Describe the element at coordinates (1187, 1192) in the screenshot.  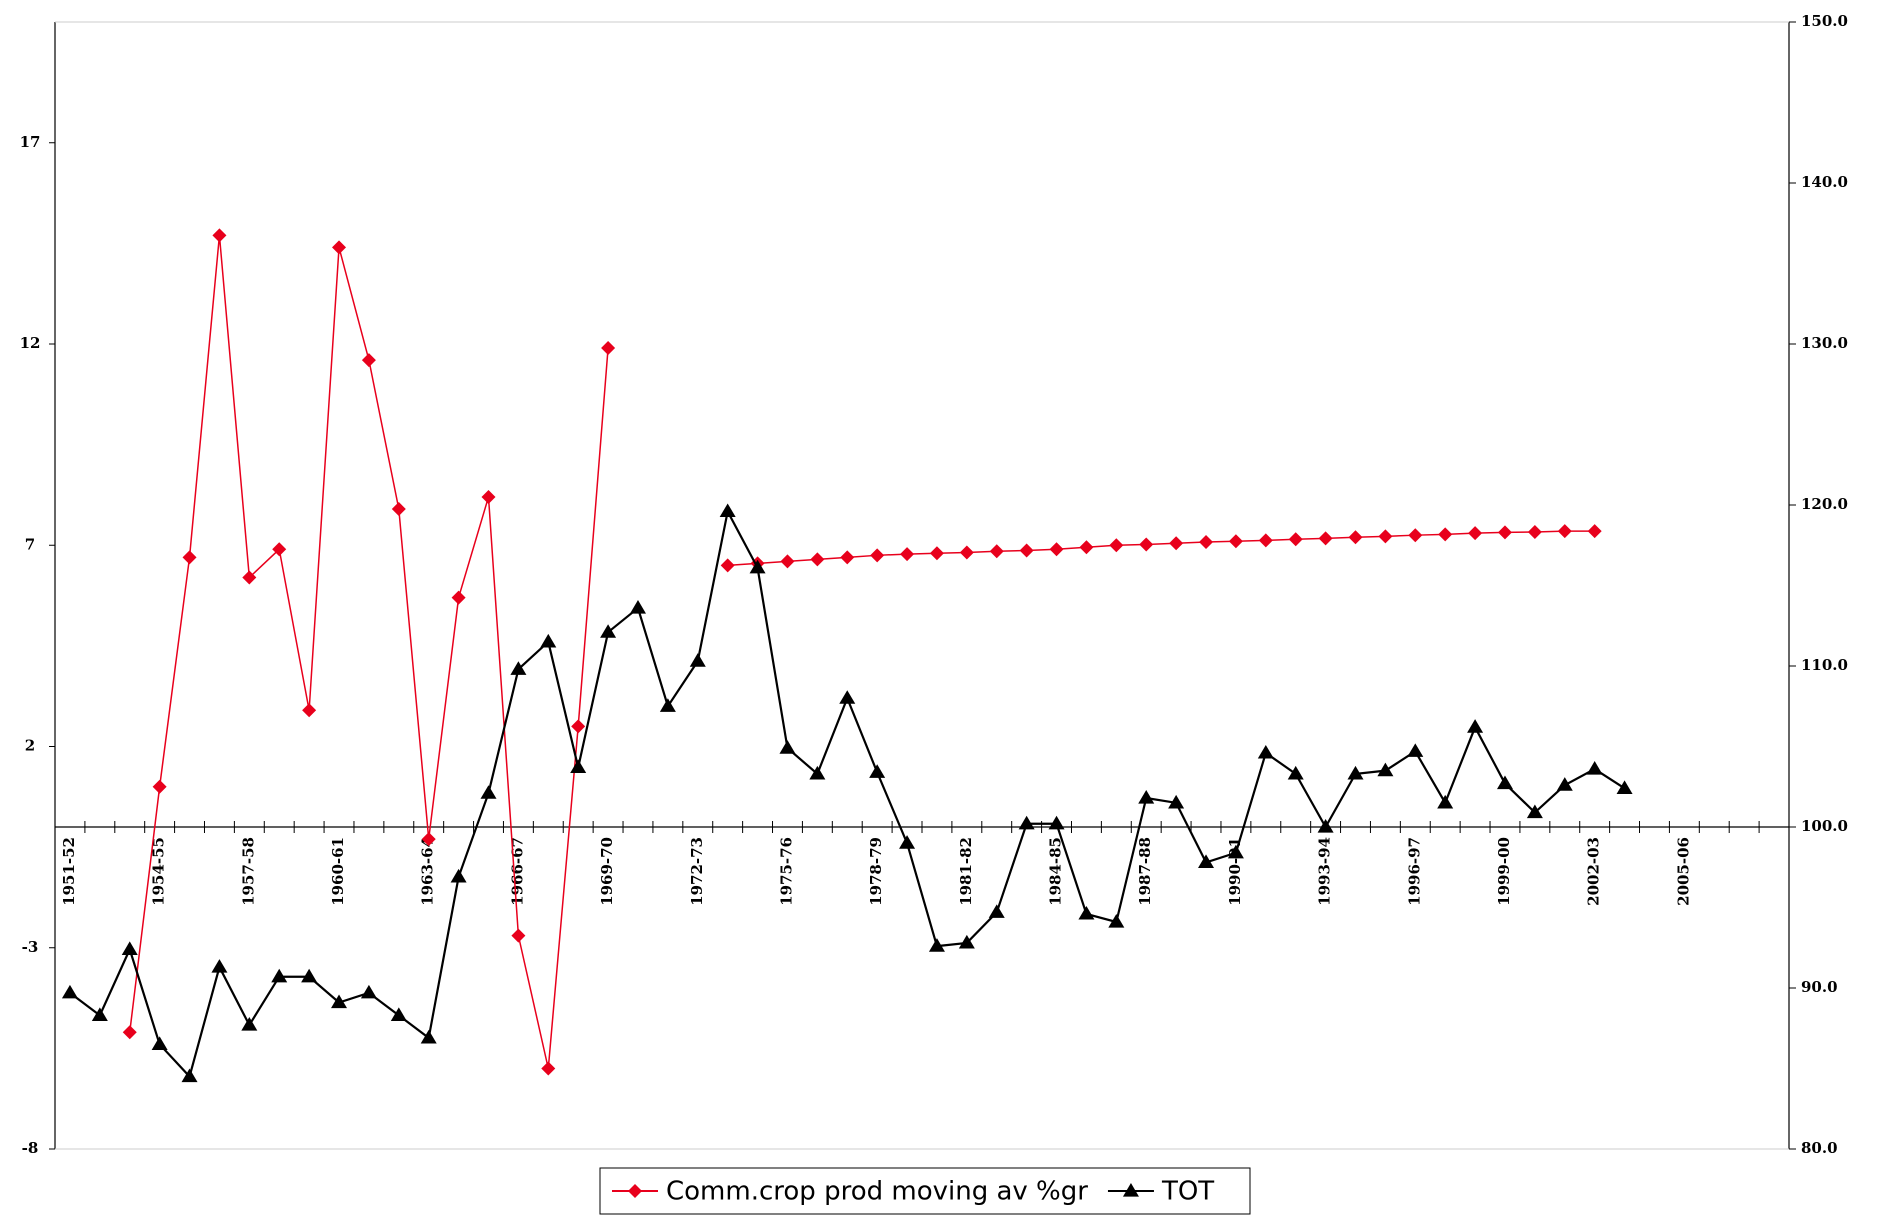
I see `legend-label: TOT` at that location.